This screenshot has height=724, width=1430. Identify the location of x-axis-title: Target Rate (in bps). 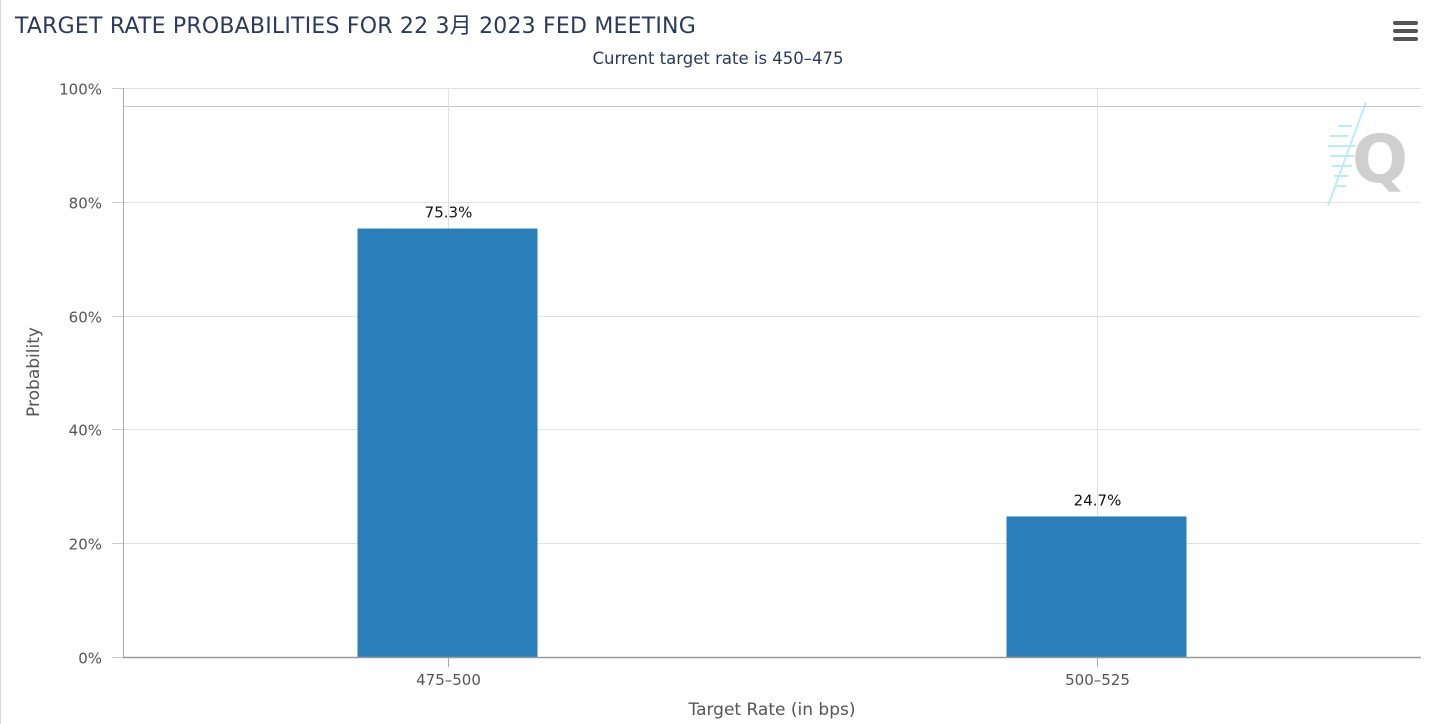
(772, 710).